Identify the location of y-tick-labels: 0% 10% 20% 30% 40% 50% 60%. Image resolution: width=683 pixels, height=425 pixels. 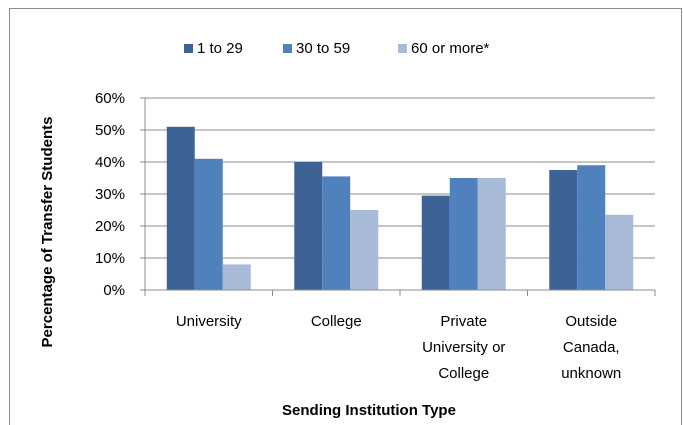
(110, 194).